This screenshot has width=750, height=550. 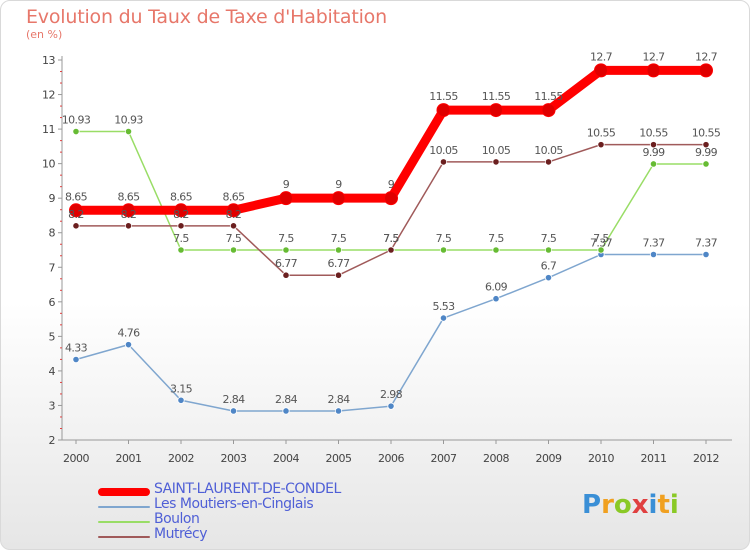 What do you see at coordinates (286, 458) in the screenshot?
I see `x-tick-label: 2004` at bounding box center [286, 458].